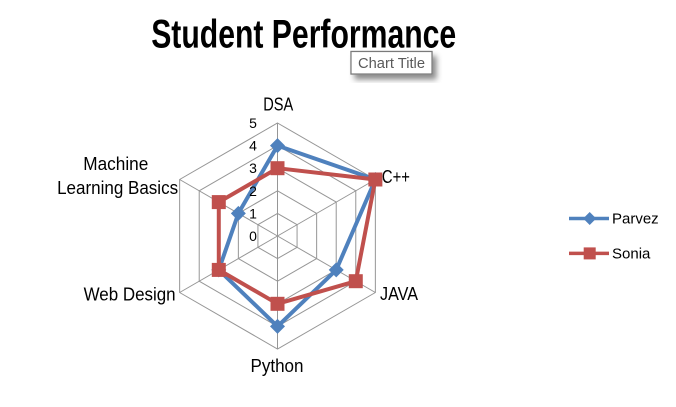  What do you see at coordinates (391, 63) in the screenshot?
I see `svg-text: Chart Title` at bounding box center [391, 63].